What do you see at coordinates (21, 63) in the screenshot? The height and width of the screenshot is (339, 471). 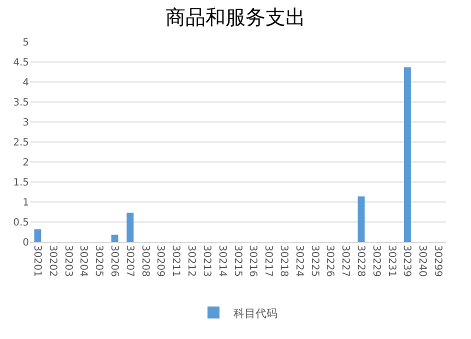 I see `y-tick-label: 4.5` at bounding box center [21, 63].